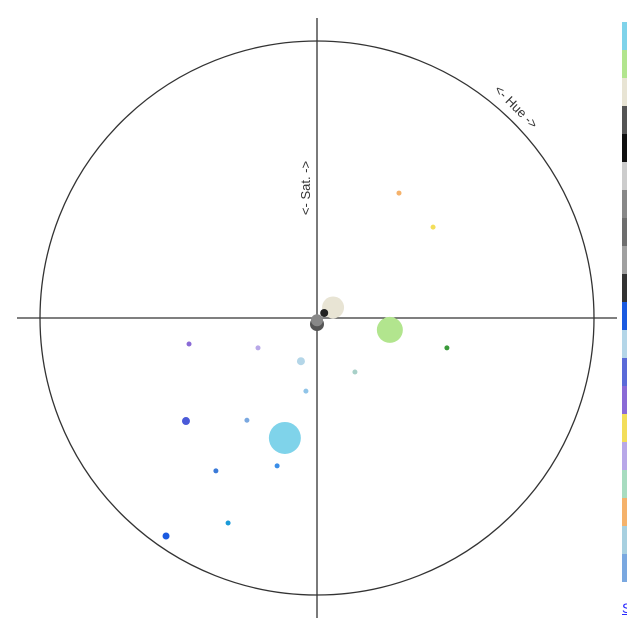 Image resolution: width=627 pixels, height=636 pixels. I want to click on swatch-link: S, so click(624, 608).